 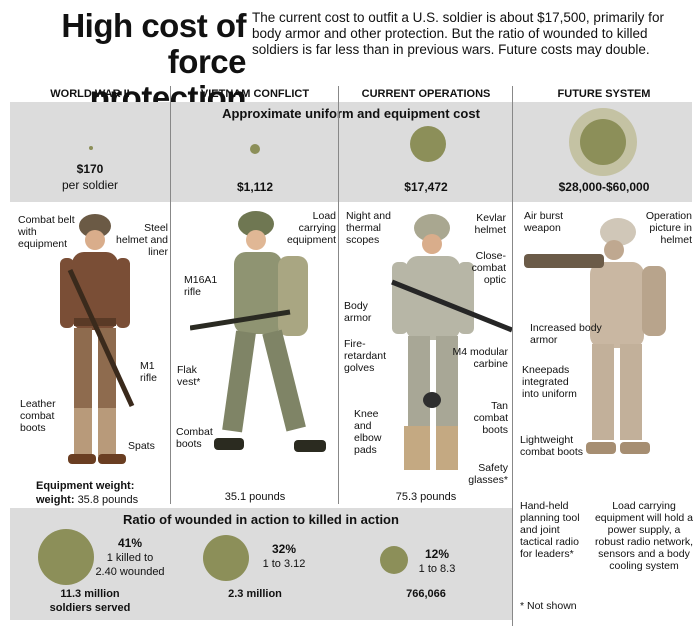 I want to click on label-kneepads: Kneepads integrated into uniform, so click(x=549, y=382).